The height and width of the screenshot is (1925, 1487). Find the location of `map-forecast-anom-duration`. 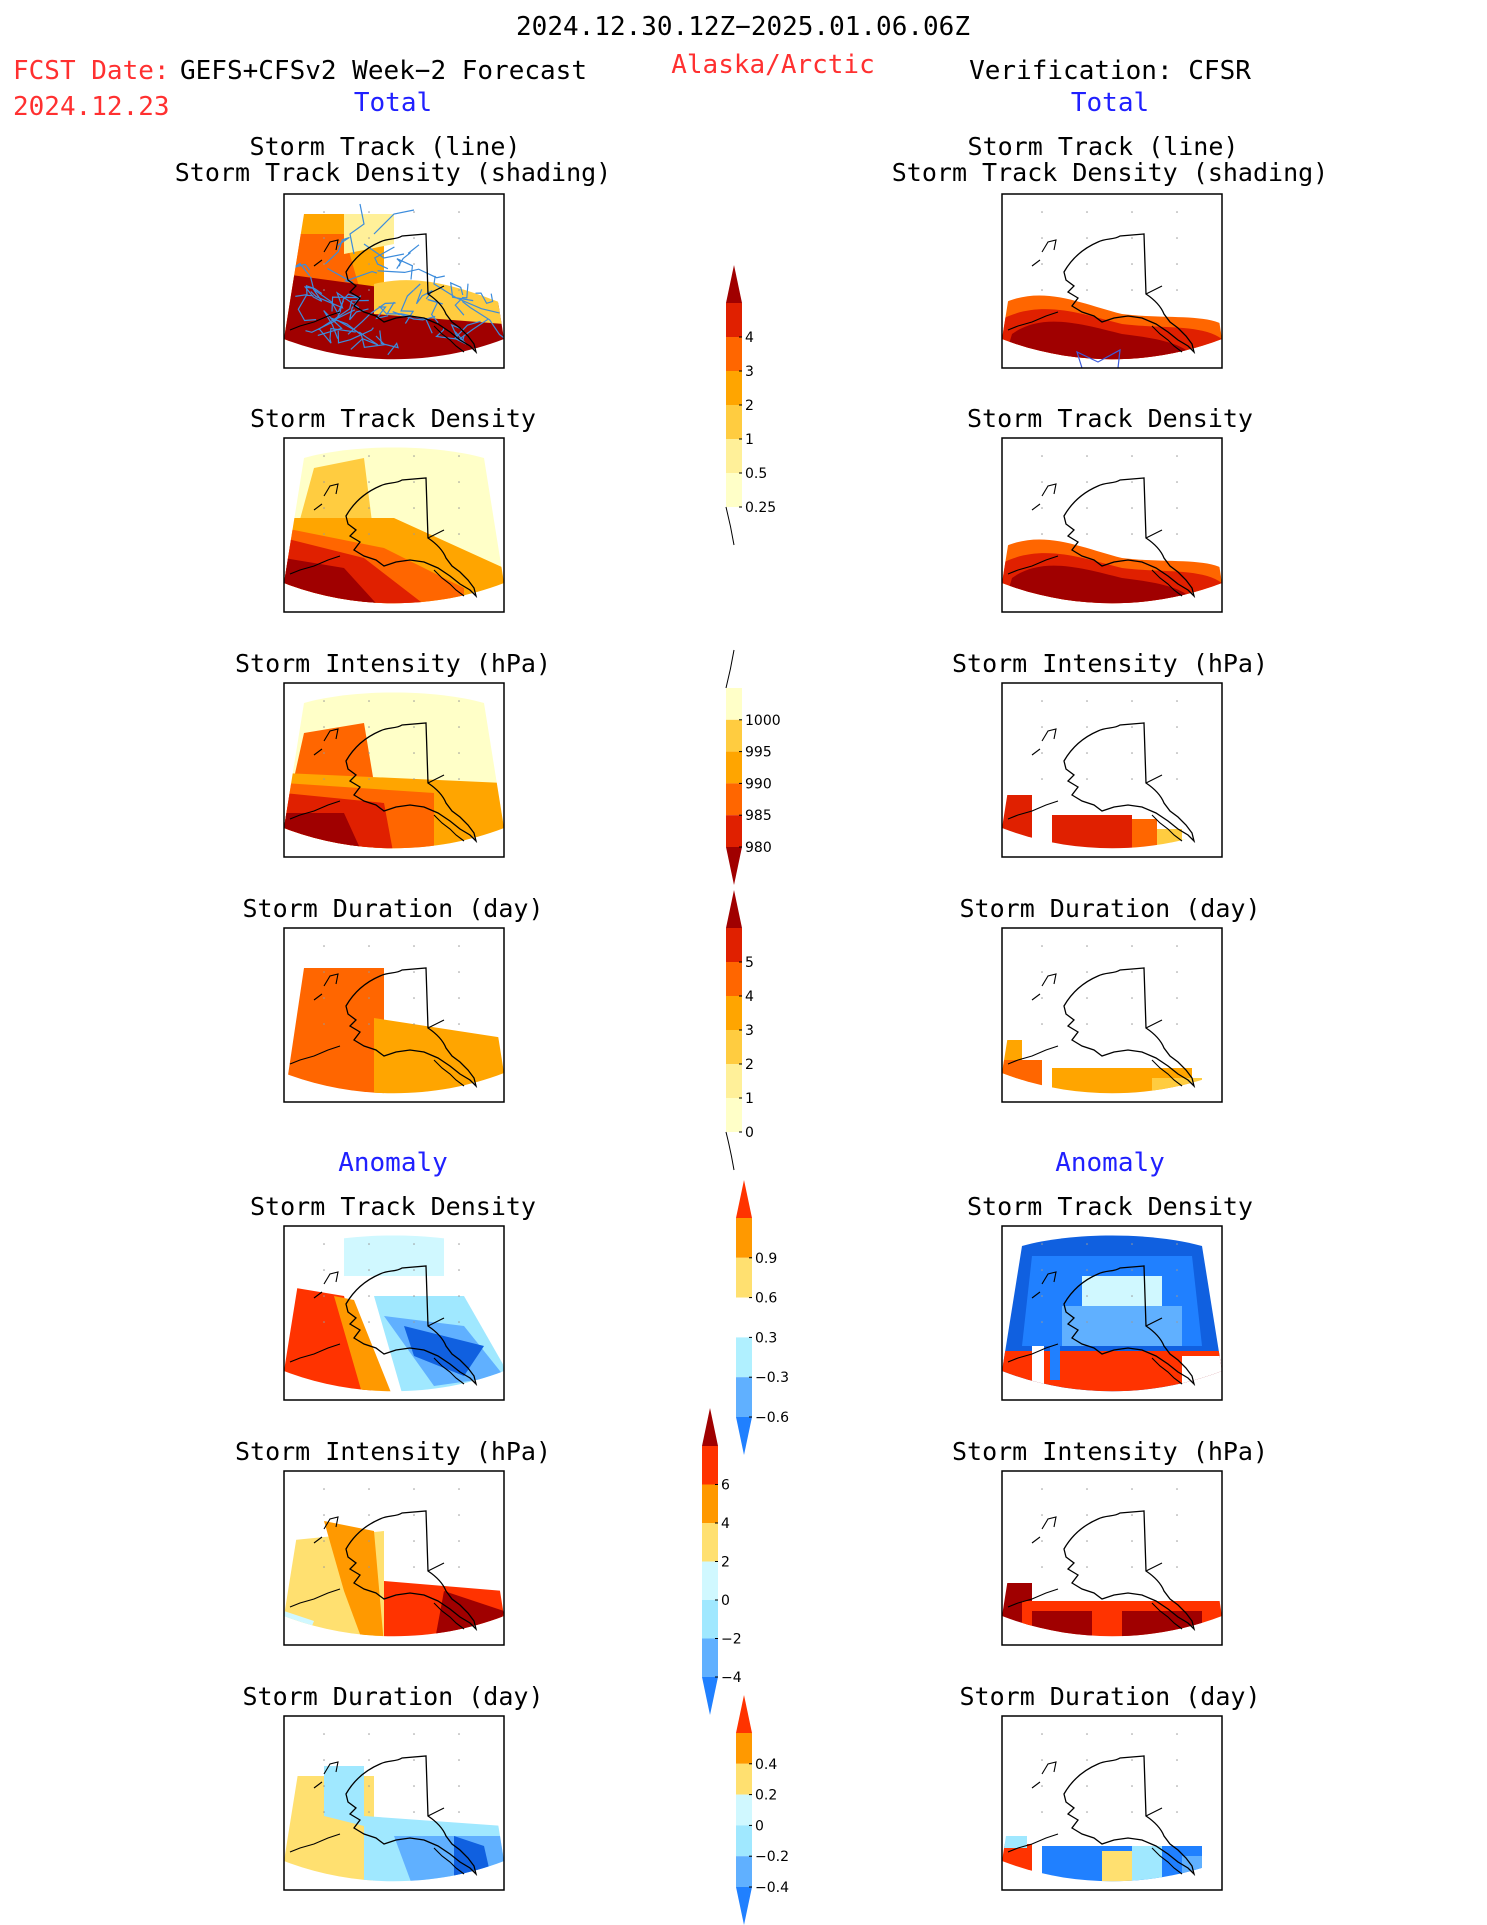

map-forecast-anom-duration is located at coordinates (394, 1803).